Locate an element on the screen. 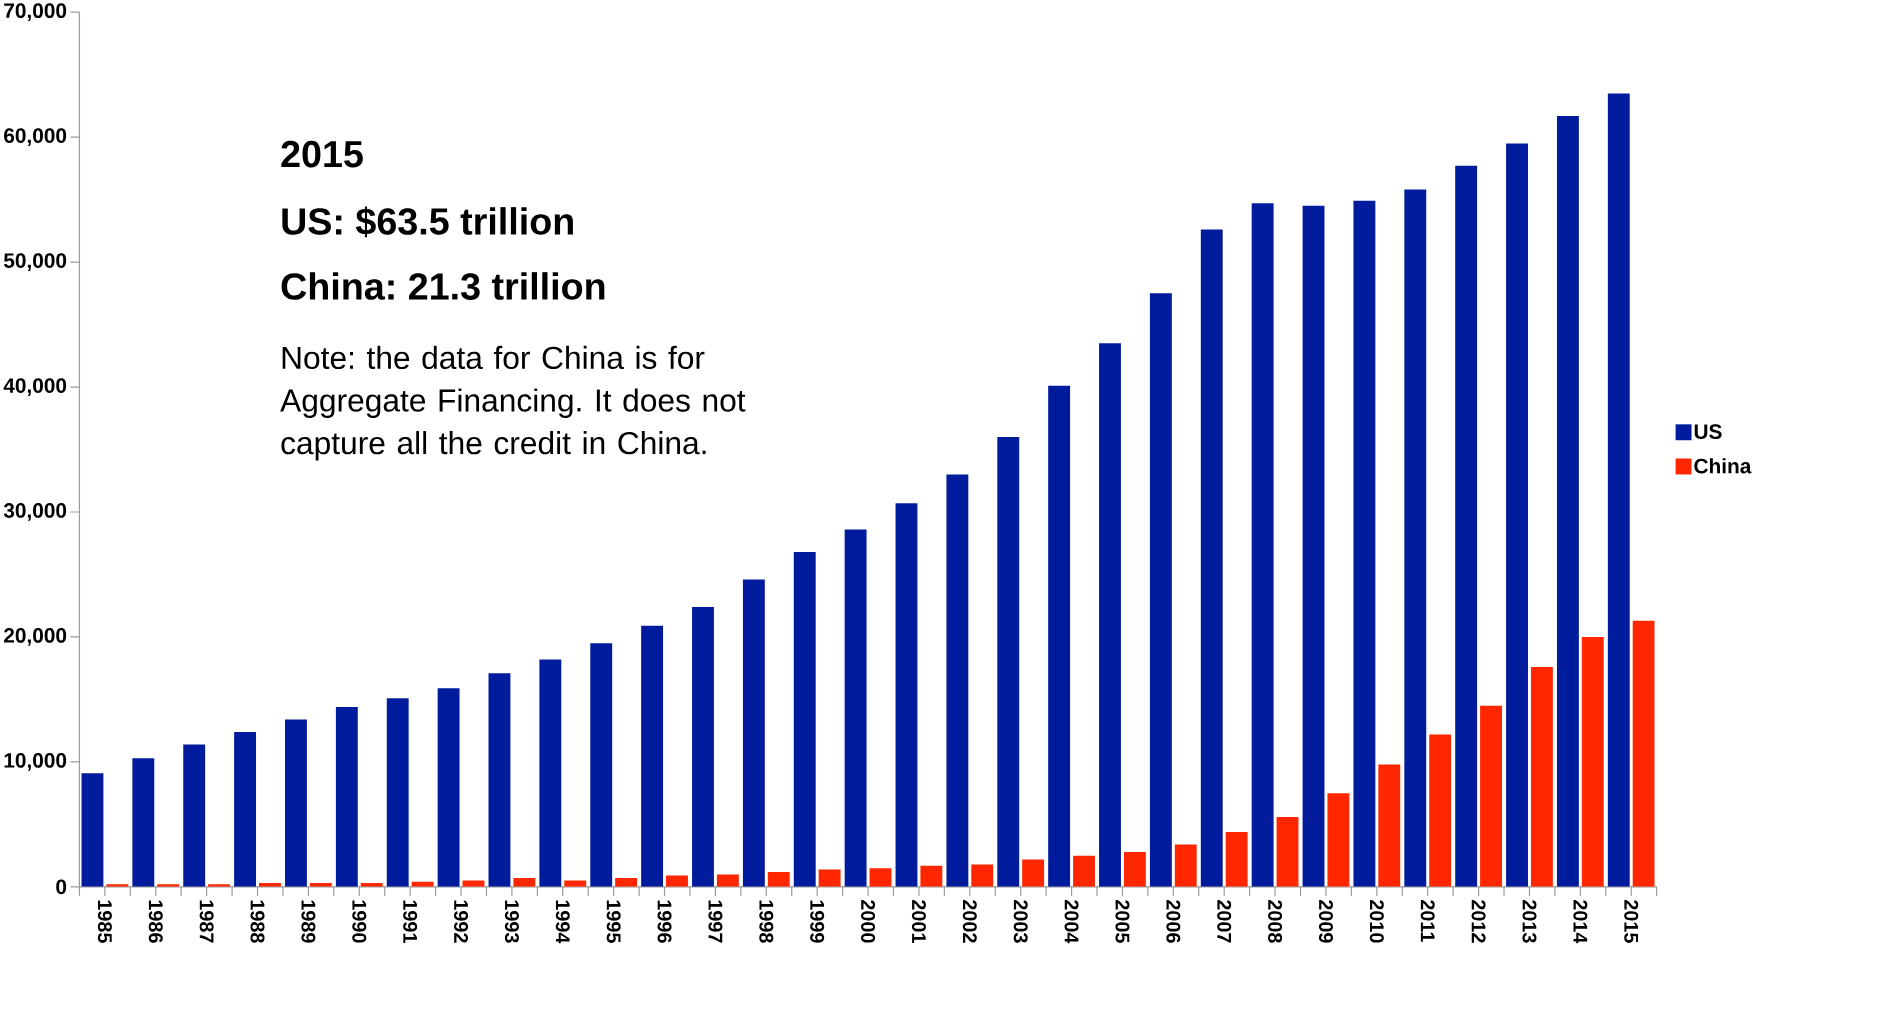  x-tick-label: 2011 is located at coordinates (1427, 920).